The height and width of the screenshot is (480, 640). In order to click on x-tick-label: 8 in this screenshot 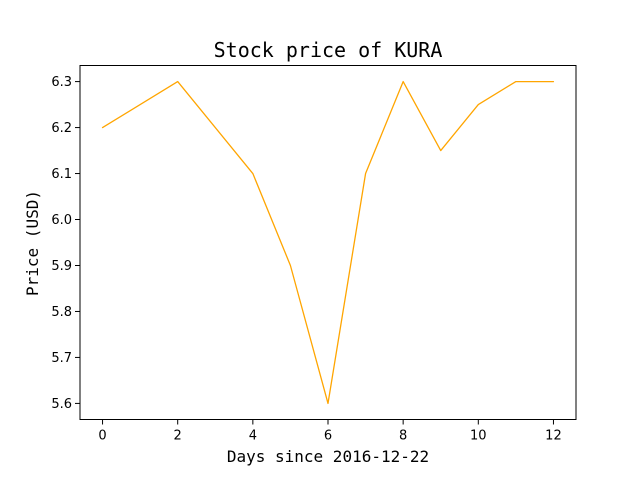, I will do `click(403, 436)`.